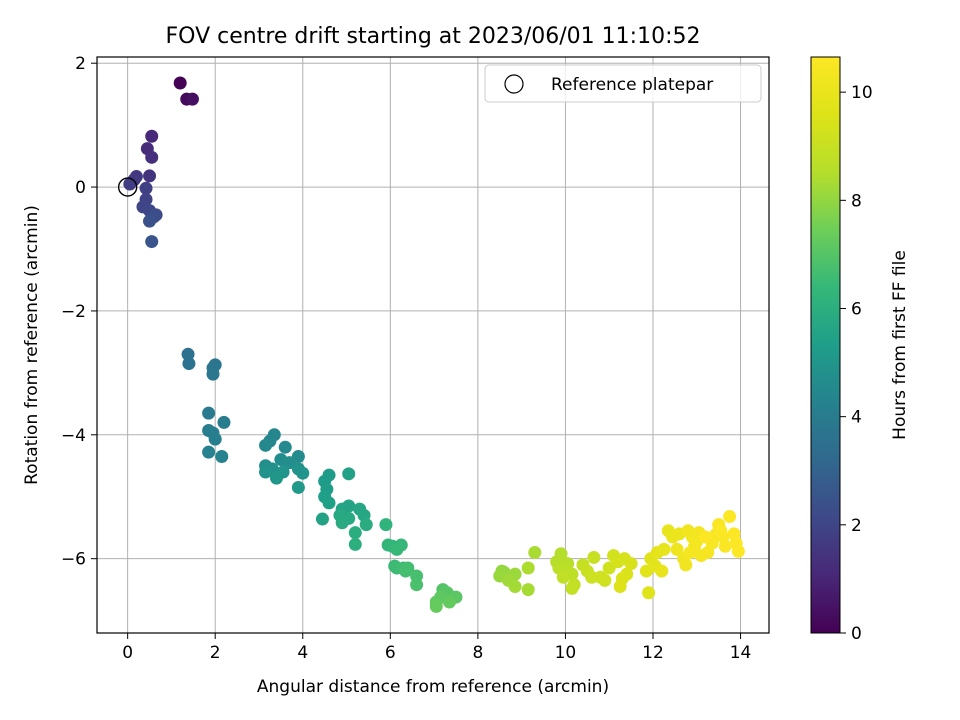  What do you see at coordinates (653, 653) in the screenshot?
I see `x-tick-label: 12` at bounding box center [653, 653].